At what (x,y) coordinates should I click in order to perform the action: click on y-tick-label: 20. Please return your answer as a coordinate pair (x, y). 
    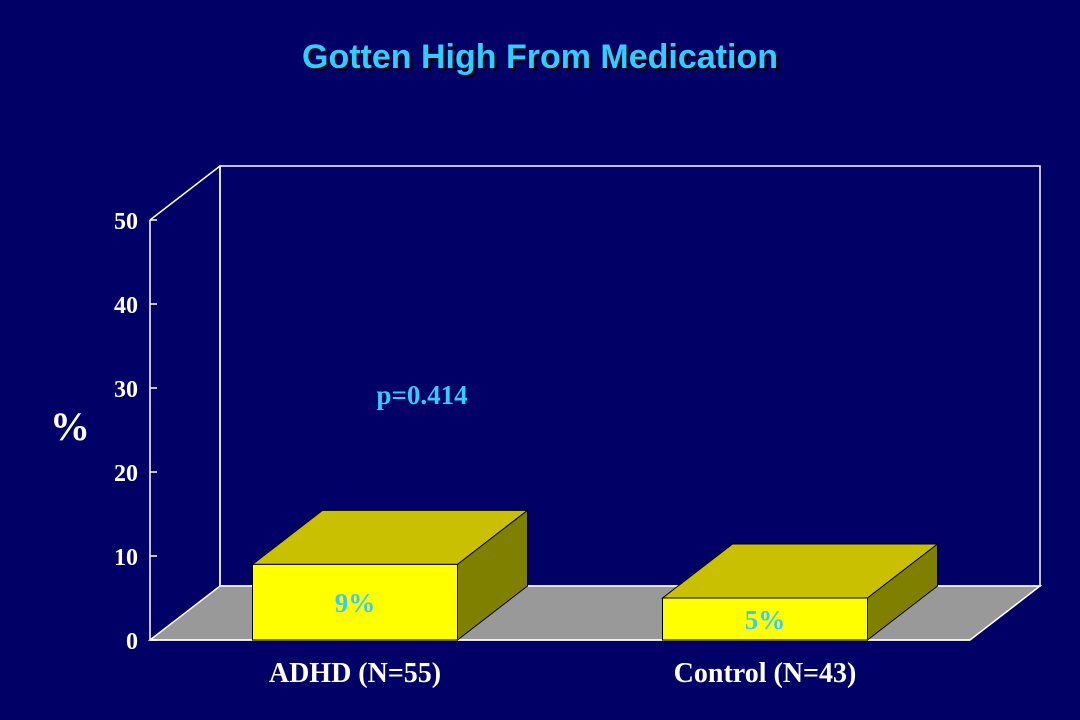
    Looking at the image, I should click on (126, 474).